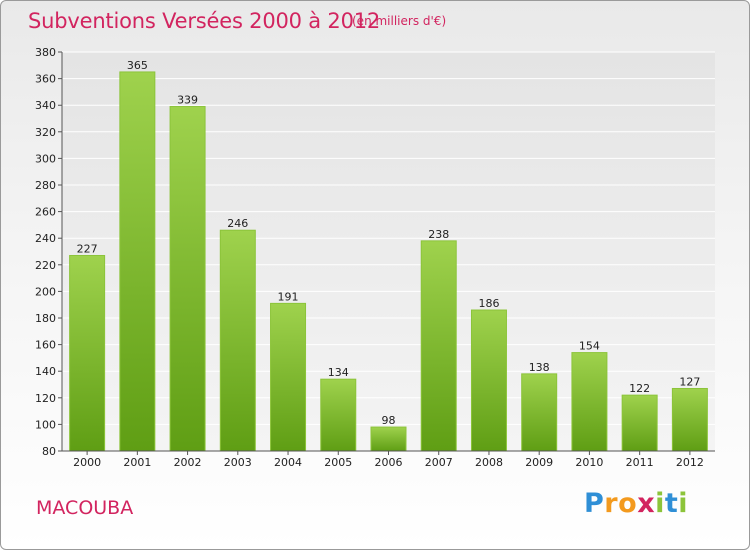 Image resolution: width=750 pixels, height=550 pixels. What do you see at coordinates (45, 132) in the screenshot?
I see `y-tick-label: 320` at bounding box center [45, 132].